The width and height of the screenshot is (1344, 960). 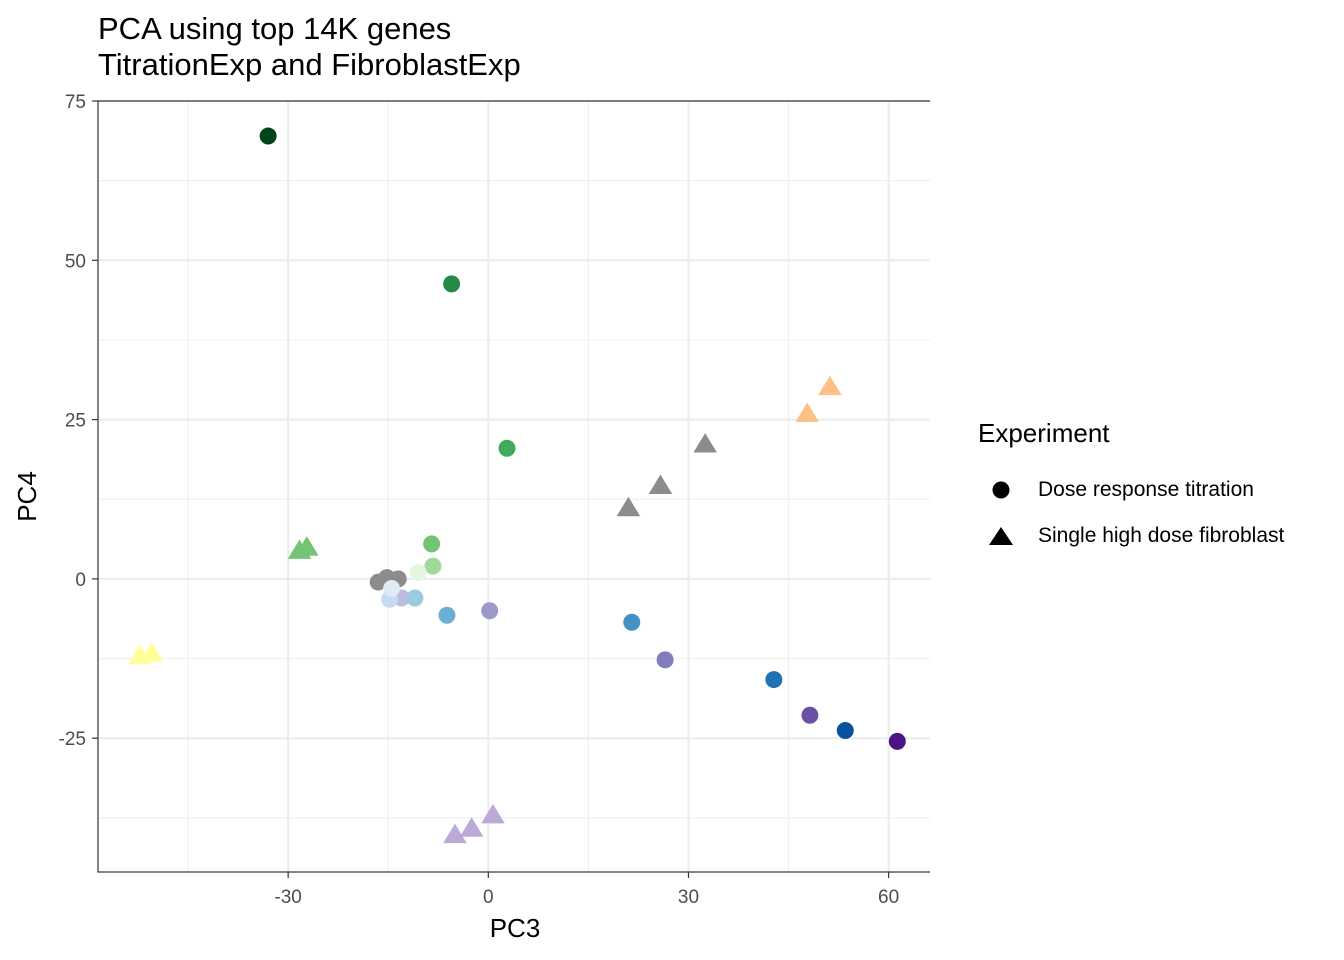 What do you see at coordinates (275, 28) in the screenshot?
I see `chart-title: PCA using top 14K genes` at bounding box center [275, 28].